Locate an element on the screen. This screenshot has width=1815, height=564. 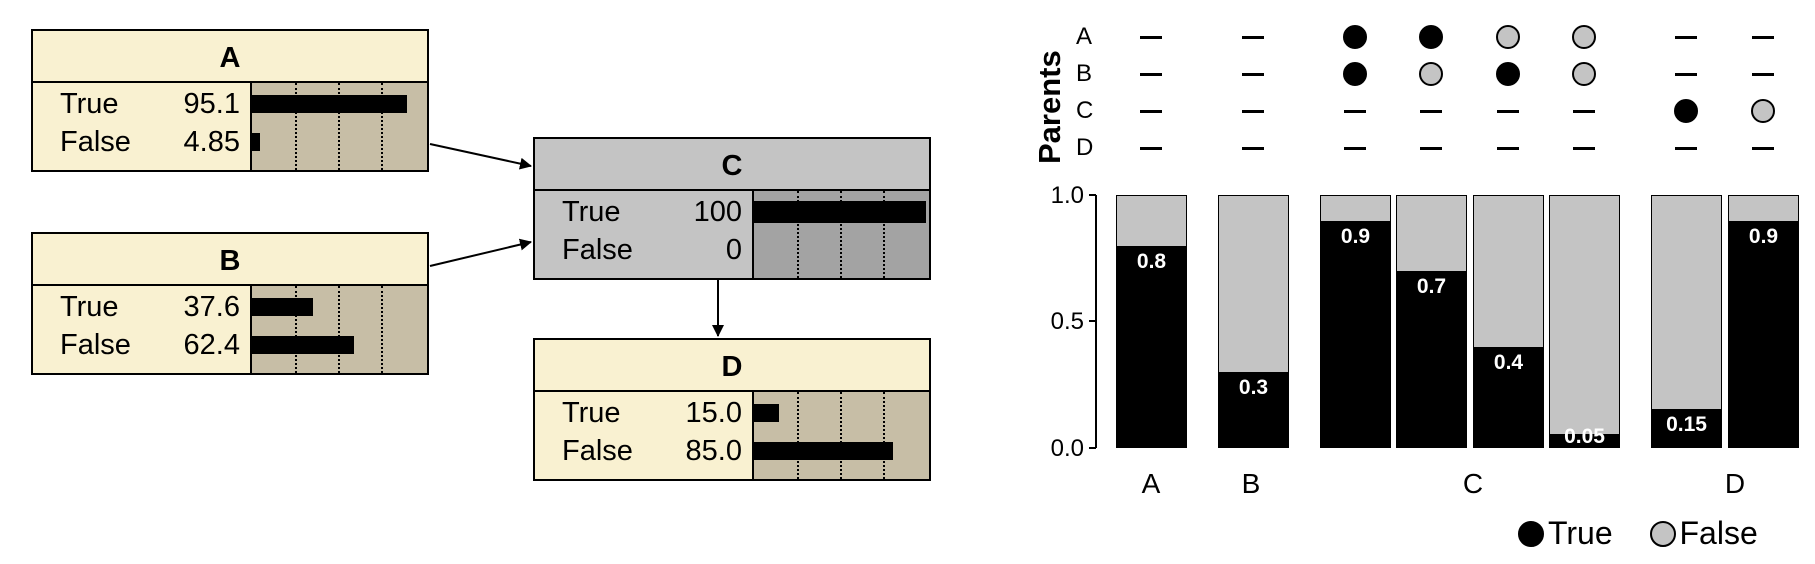
state-value: 0 is located at coordinates (733, 250).